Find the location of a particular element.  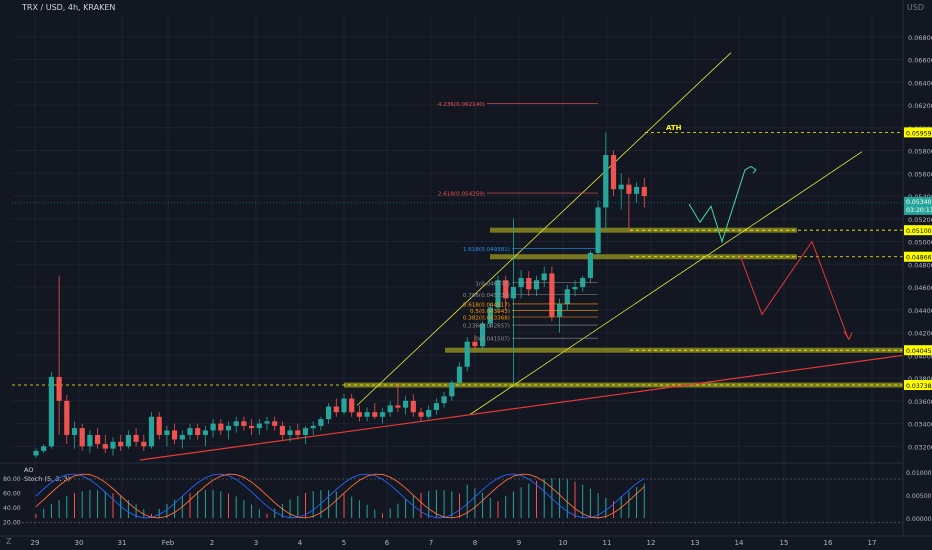

x-tick-label: 7 is located at coordinates (431, 543).